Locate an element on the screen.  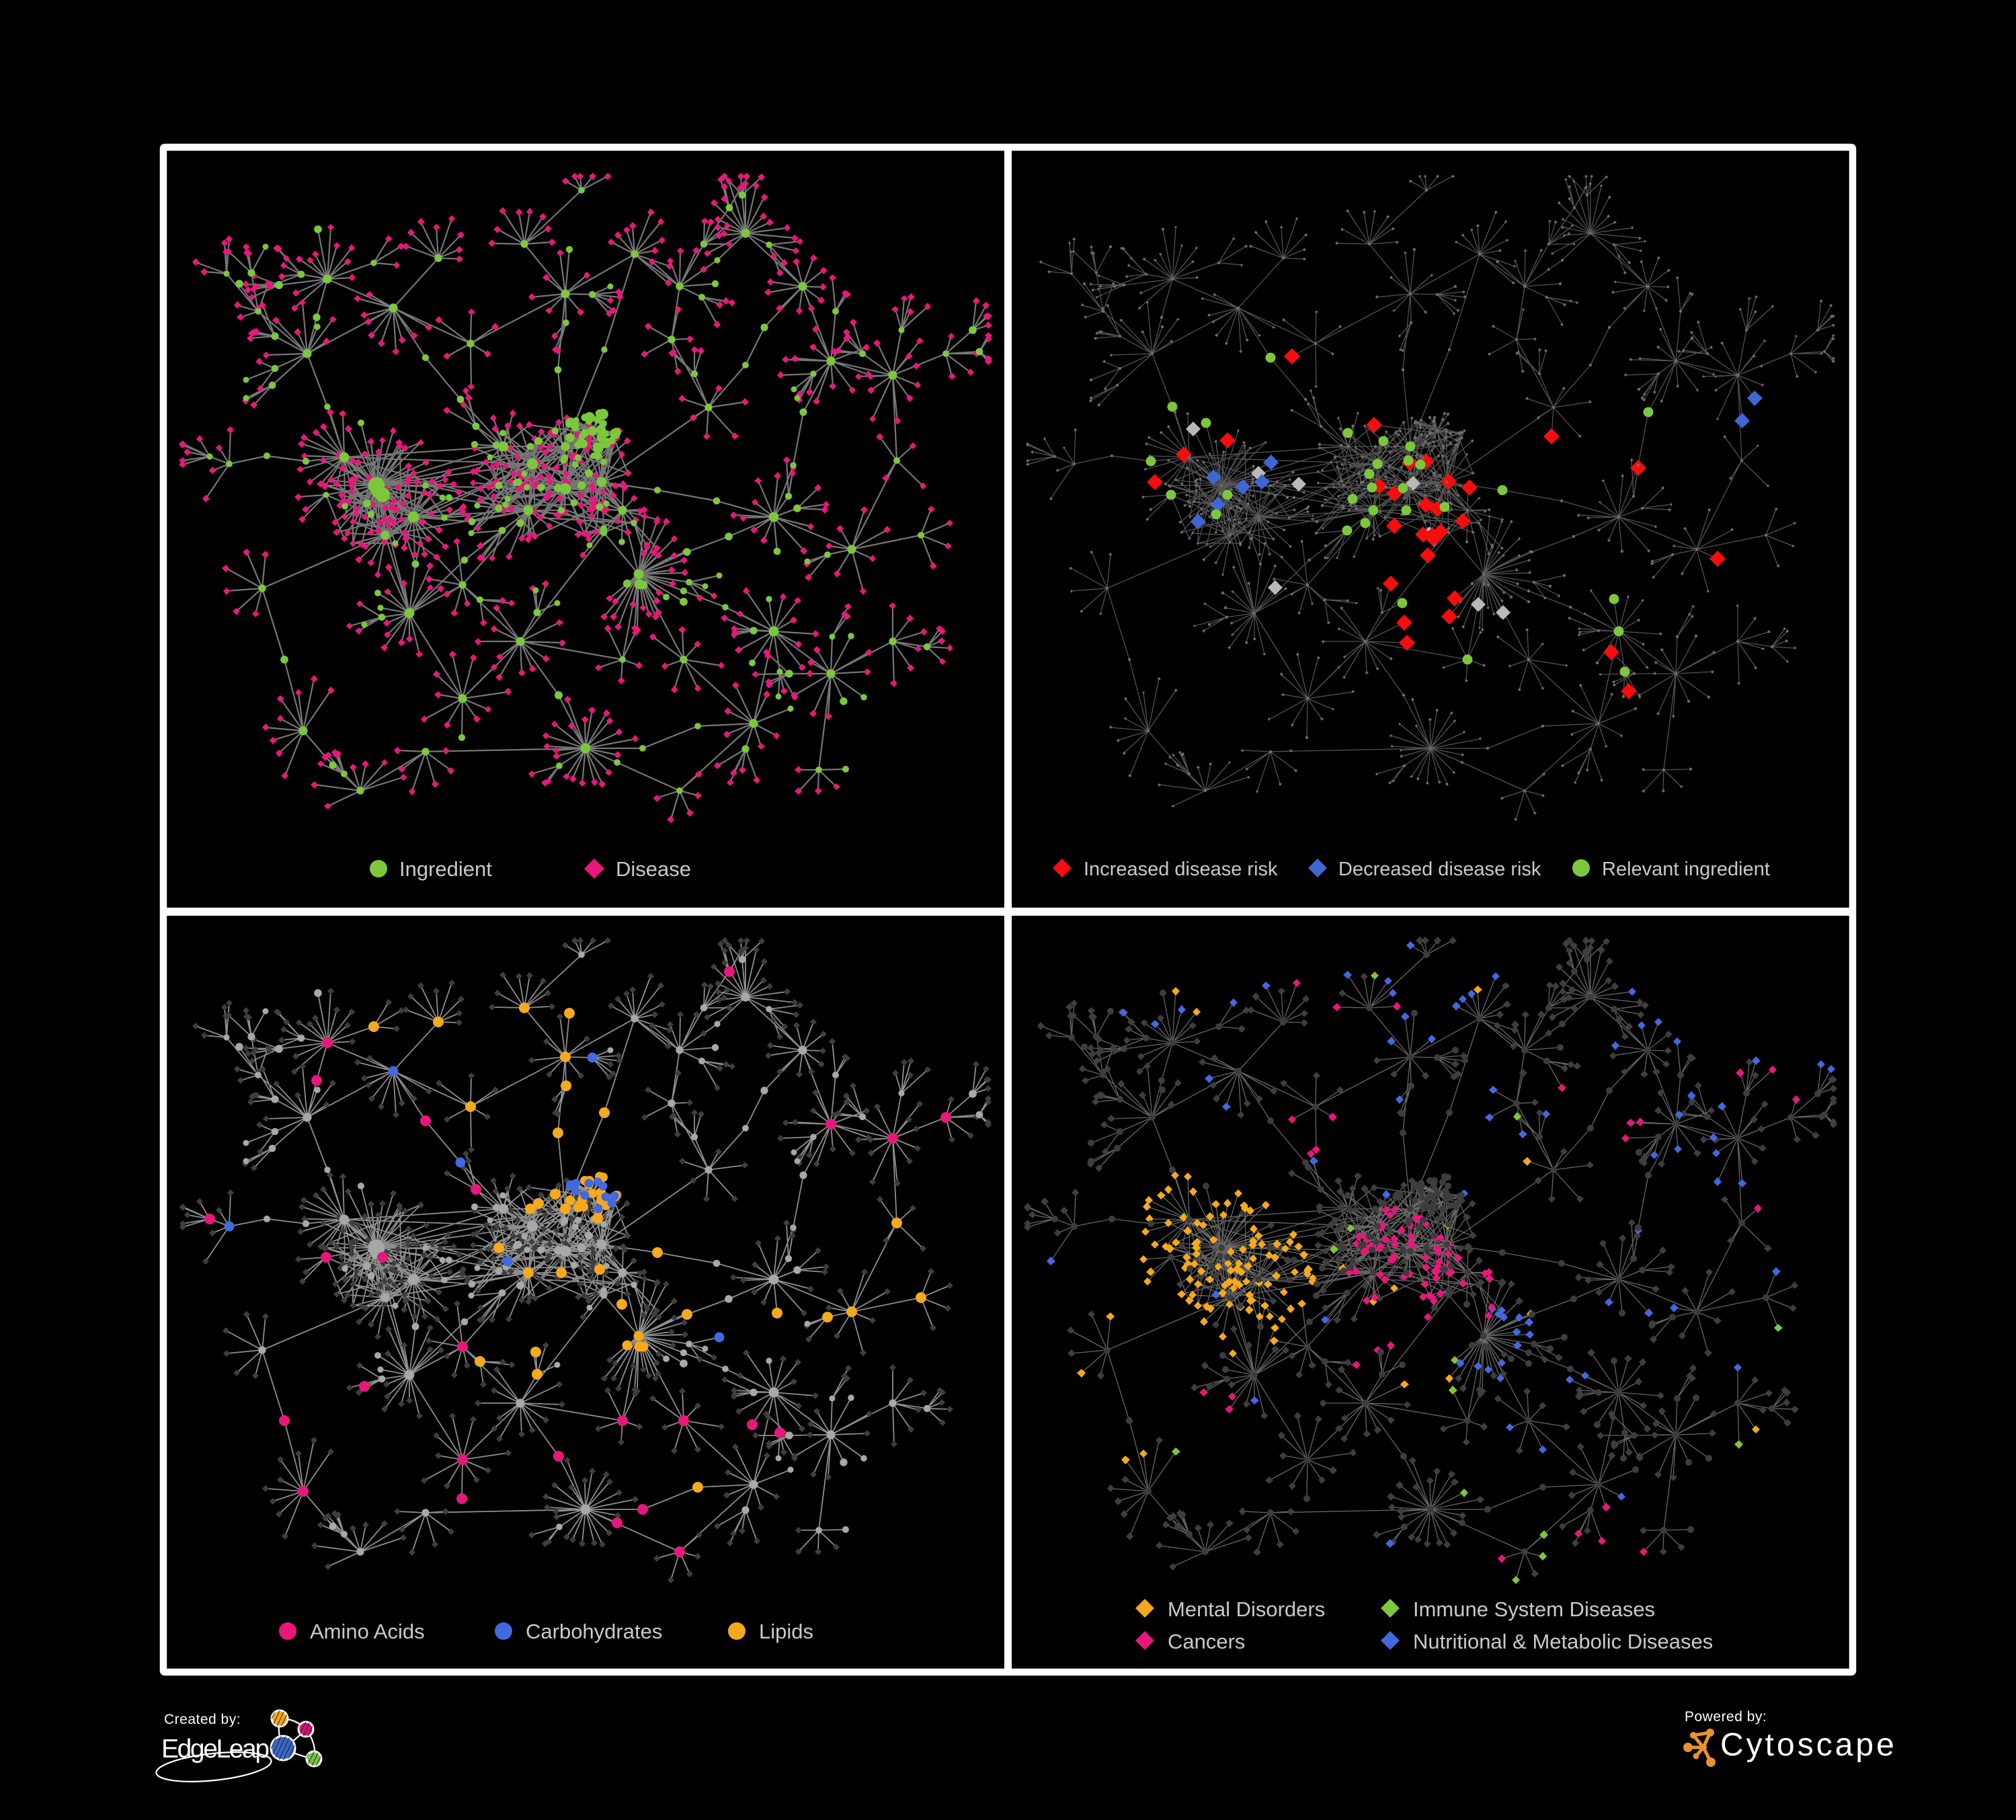
svg-text: Relevant ingredient is located at coordinates (1686, 869).